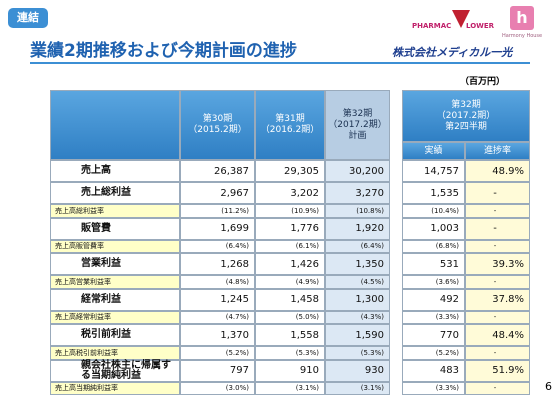 The image size is (560, 420). I want to click on column-header: 第30期 （2015.2期）, so click(217, 125).